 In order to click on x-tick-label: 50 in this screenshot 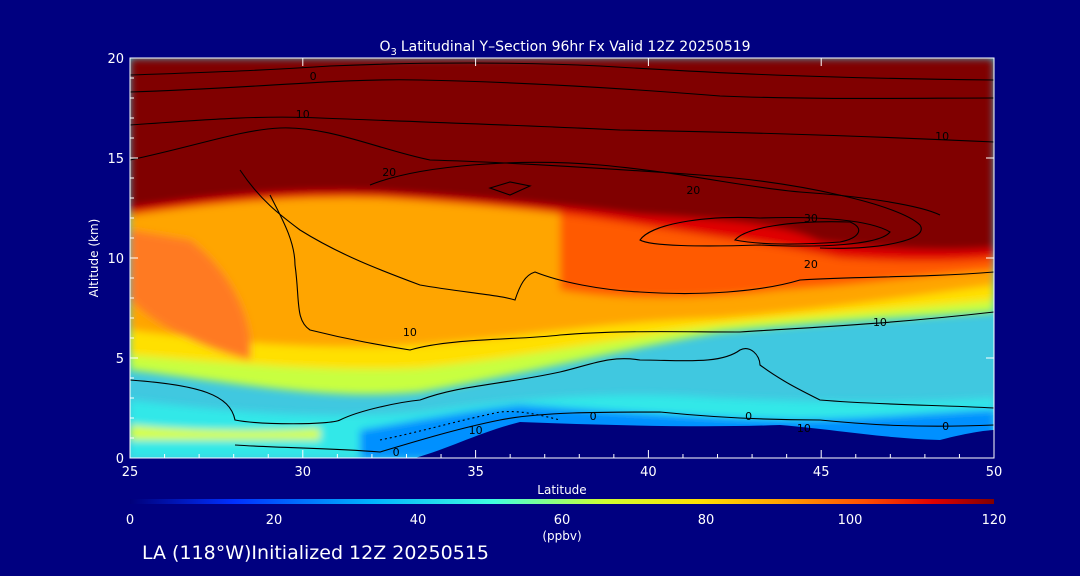, I will do `click(994, 472)`.